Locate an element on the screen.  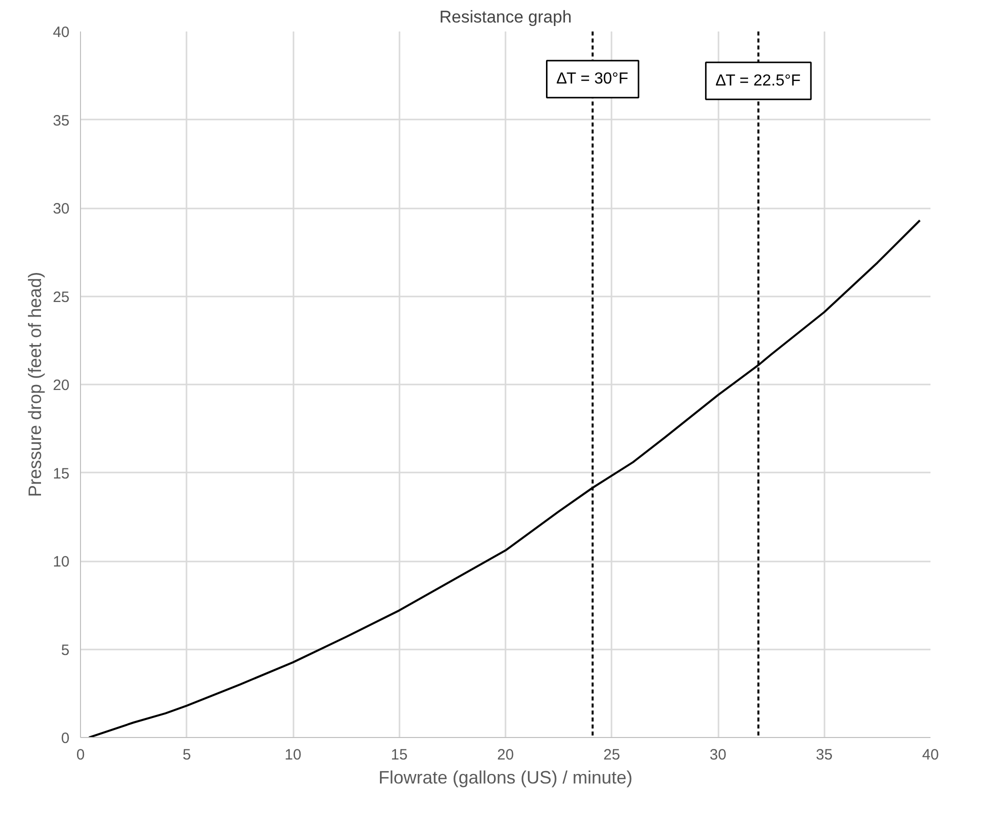
y-tick-label: 25 is located at coordinates (61, 297).